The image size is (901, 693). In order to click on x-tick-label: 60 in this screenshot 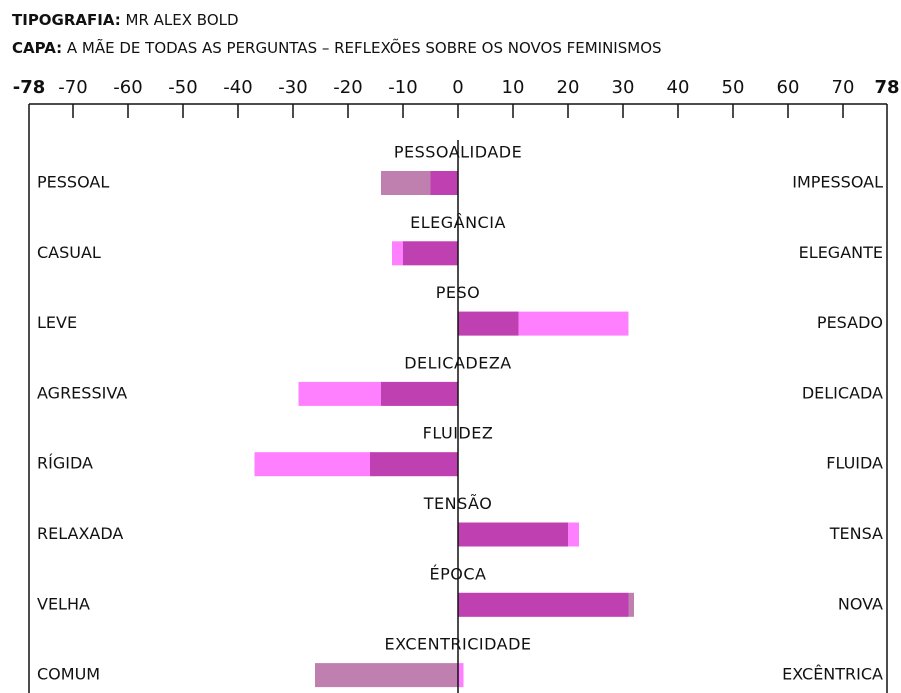, I will do `click(788, 87)`.